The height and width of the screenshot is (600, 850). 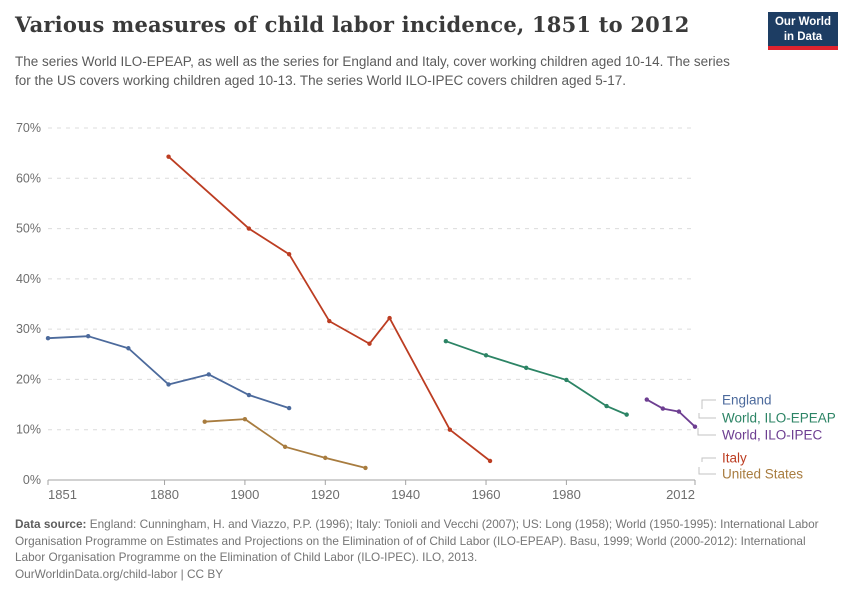 What do you see at coordinates (779, 418) in the screenshot?
I see `legend-label-world-ilo-epeap: World, ILO-EPEAP` at bounding box center [779, 418].